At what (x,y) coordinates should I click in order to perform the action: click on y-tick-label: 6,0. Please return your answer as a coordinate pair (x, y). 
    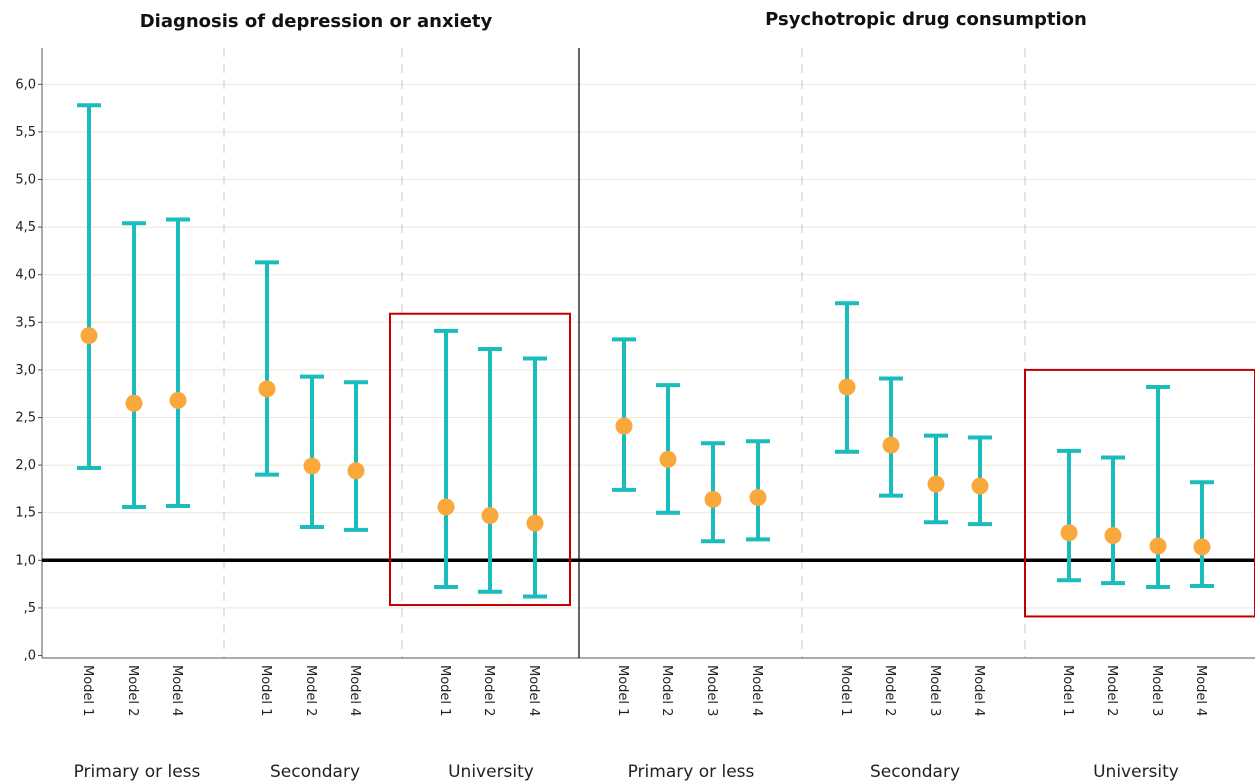
    Looking at the image, I should click on (25, 84).